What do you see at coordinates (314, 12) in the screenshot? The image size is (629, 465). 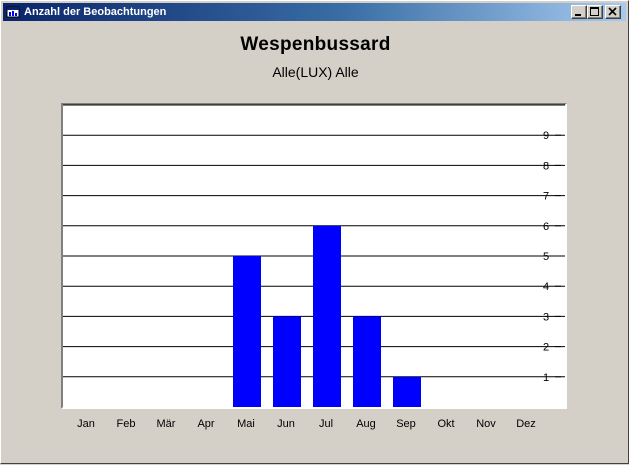 I see `title-bar: Anzahl der Beobachtungen` at bounding box center [314, 12].